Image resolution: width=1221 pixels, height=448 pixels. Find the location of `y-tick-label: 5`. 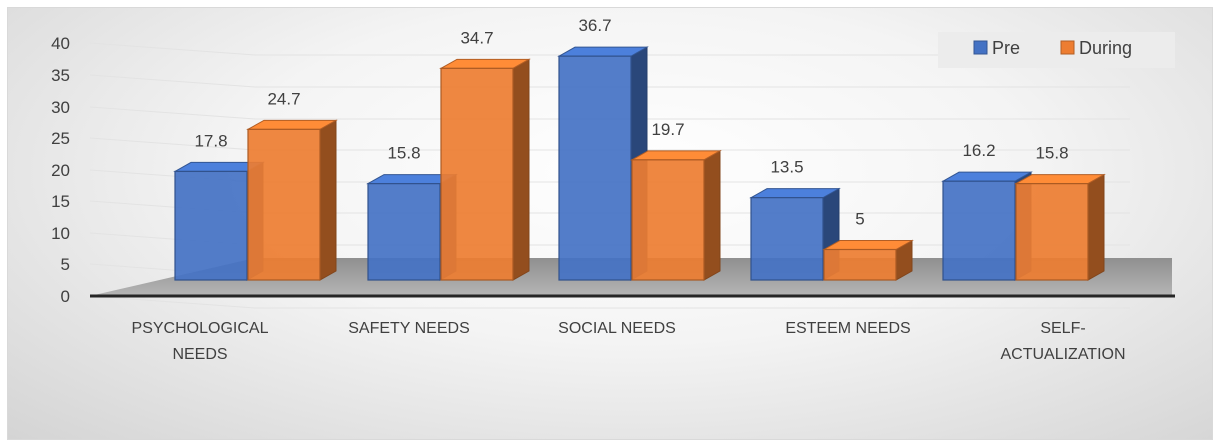

y-tick-label: 5 is located at coordinates (65, 264).